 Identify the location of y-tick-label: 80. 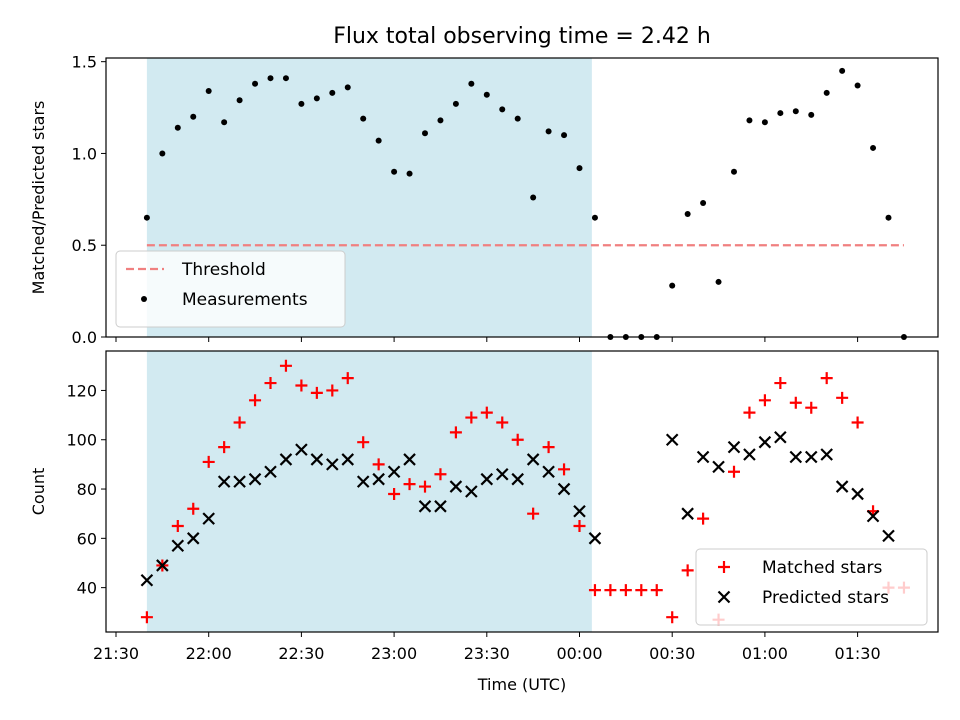
(87, 489).